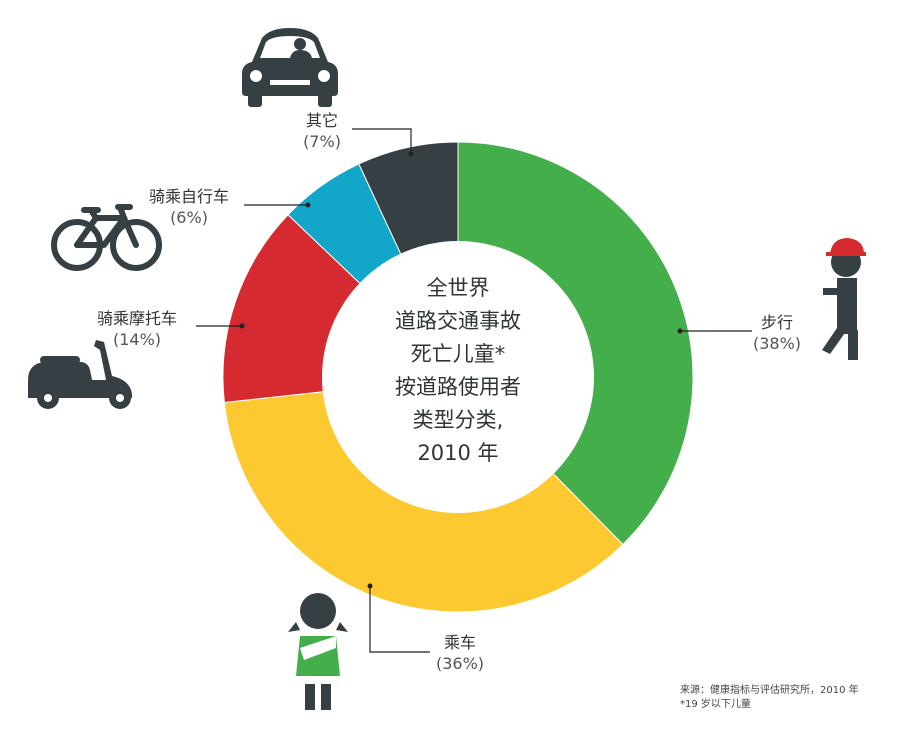 The image size is (914, 731). I want to click on slice-name: 步行, so click(776, 322).